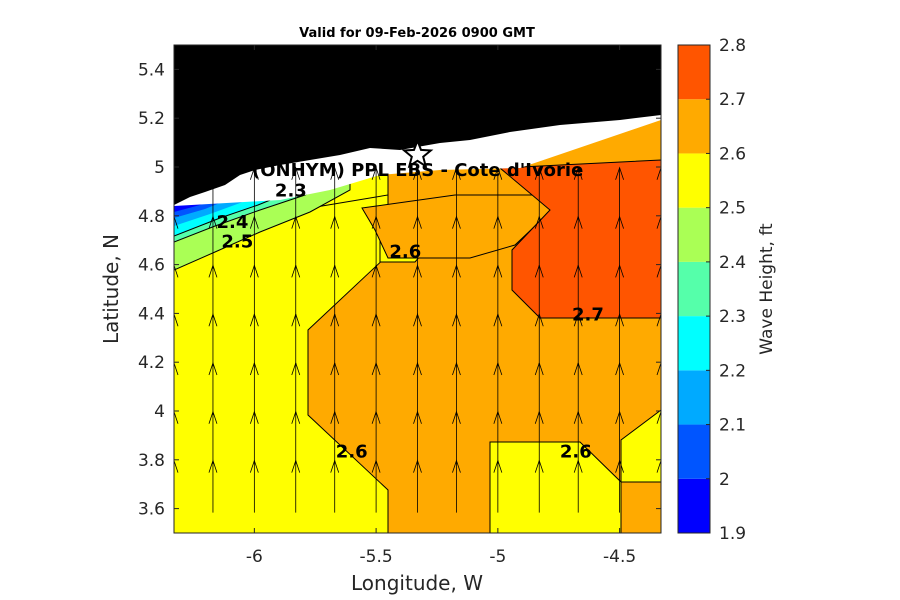 Image resolution: width=900 pixels, height=600 pixels. What do you see at coordinates (151, 461) in the screenshot?
I see `y-tick-label: 3.8` at bounding box center [151, 461].